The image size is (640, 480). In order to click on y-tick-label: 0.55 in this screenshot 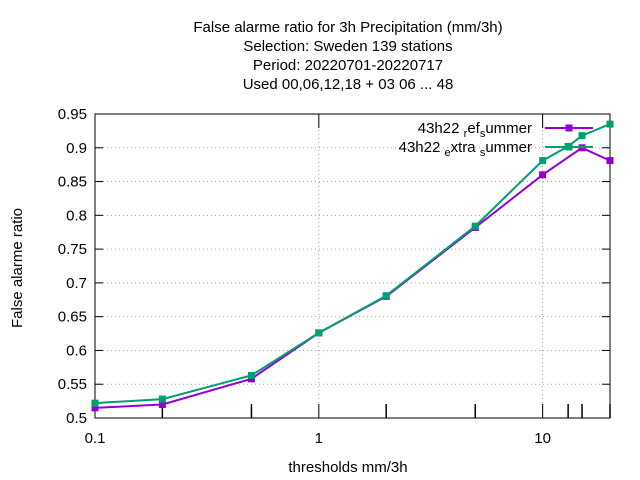, I will do `click(72, 384)`.